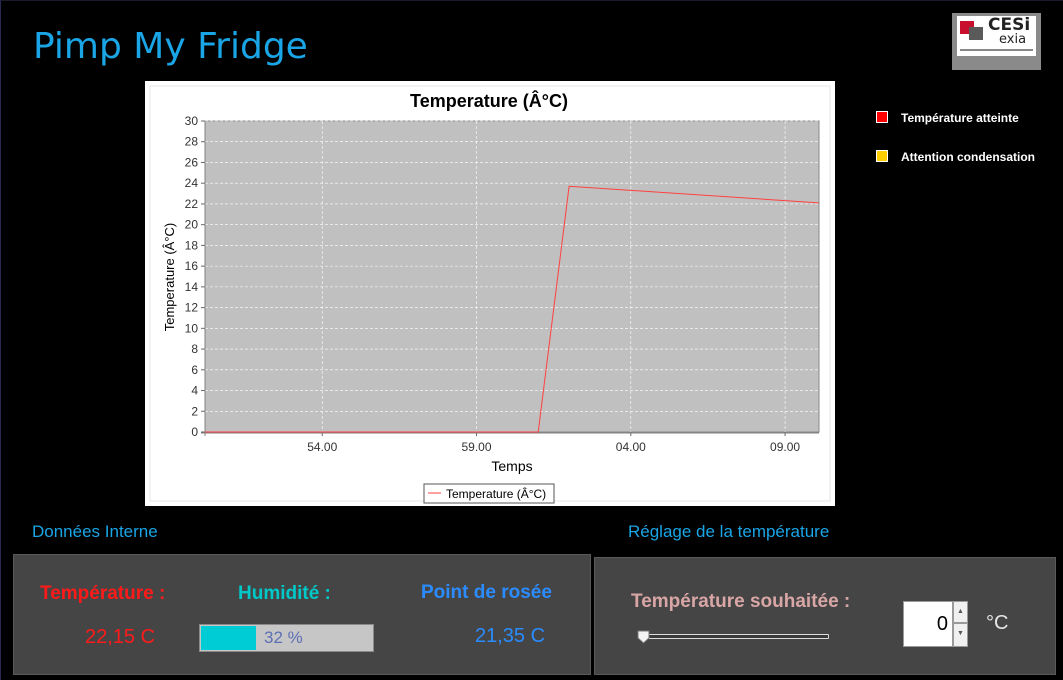 Image resolution: width=1063 pixels, height=680 pixels. Describe the element at coordinates (194, 370) in the screenshot. I see `y-tick-label: 6` at that location.